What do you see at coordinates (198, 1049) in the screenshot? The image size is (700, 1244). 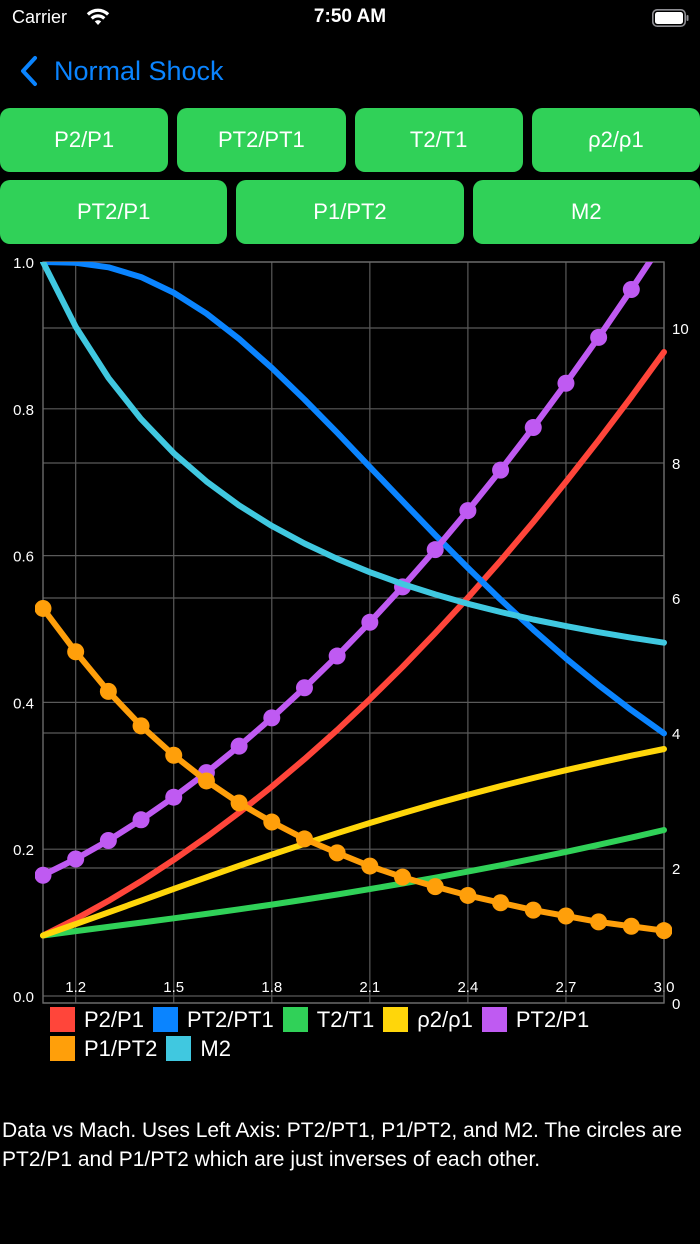 I see `legend-item: M2` at bounding box center [198, 1049].